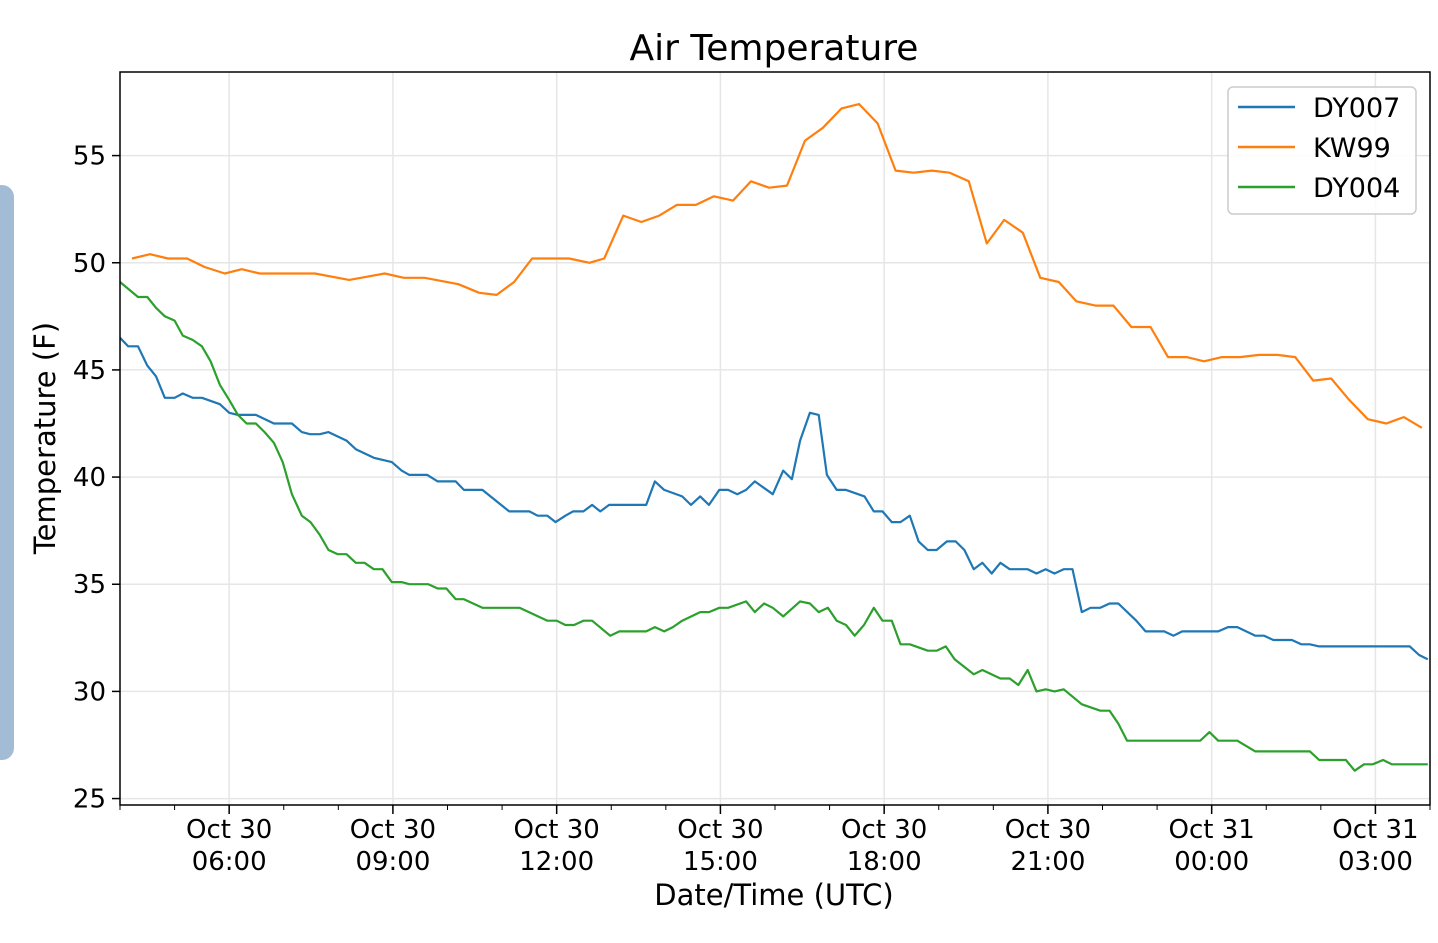 The width and height of the screenshot is (1438, 943). Describe the element at coordinates (7, 472) in the screenshot. I see `side-panel-tab` at that location.